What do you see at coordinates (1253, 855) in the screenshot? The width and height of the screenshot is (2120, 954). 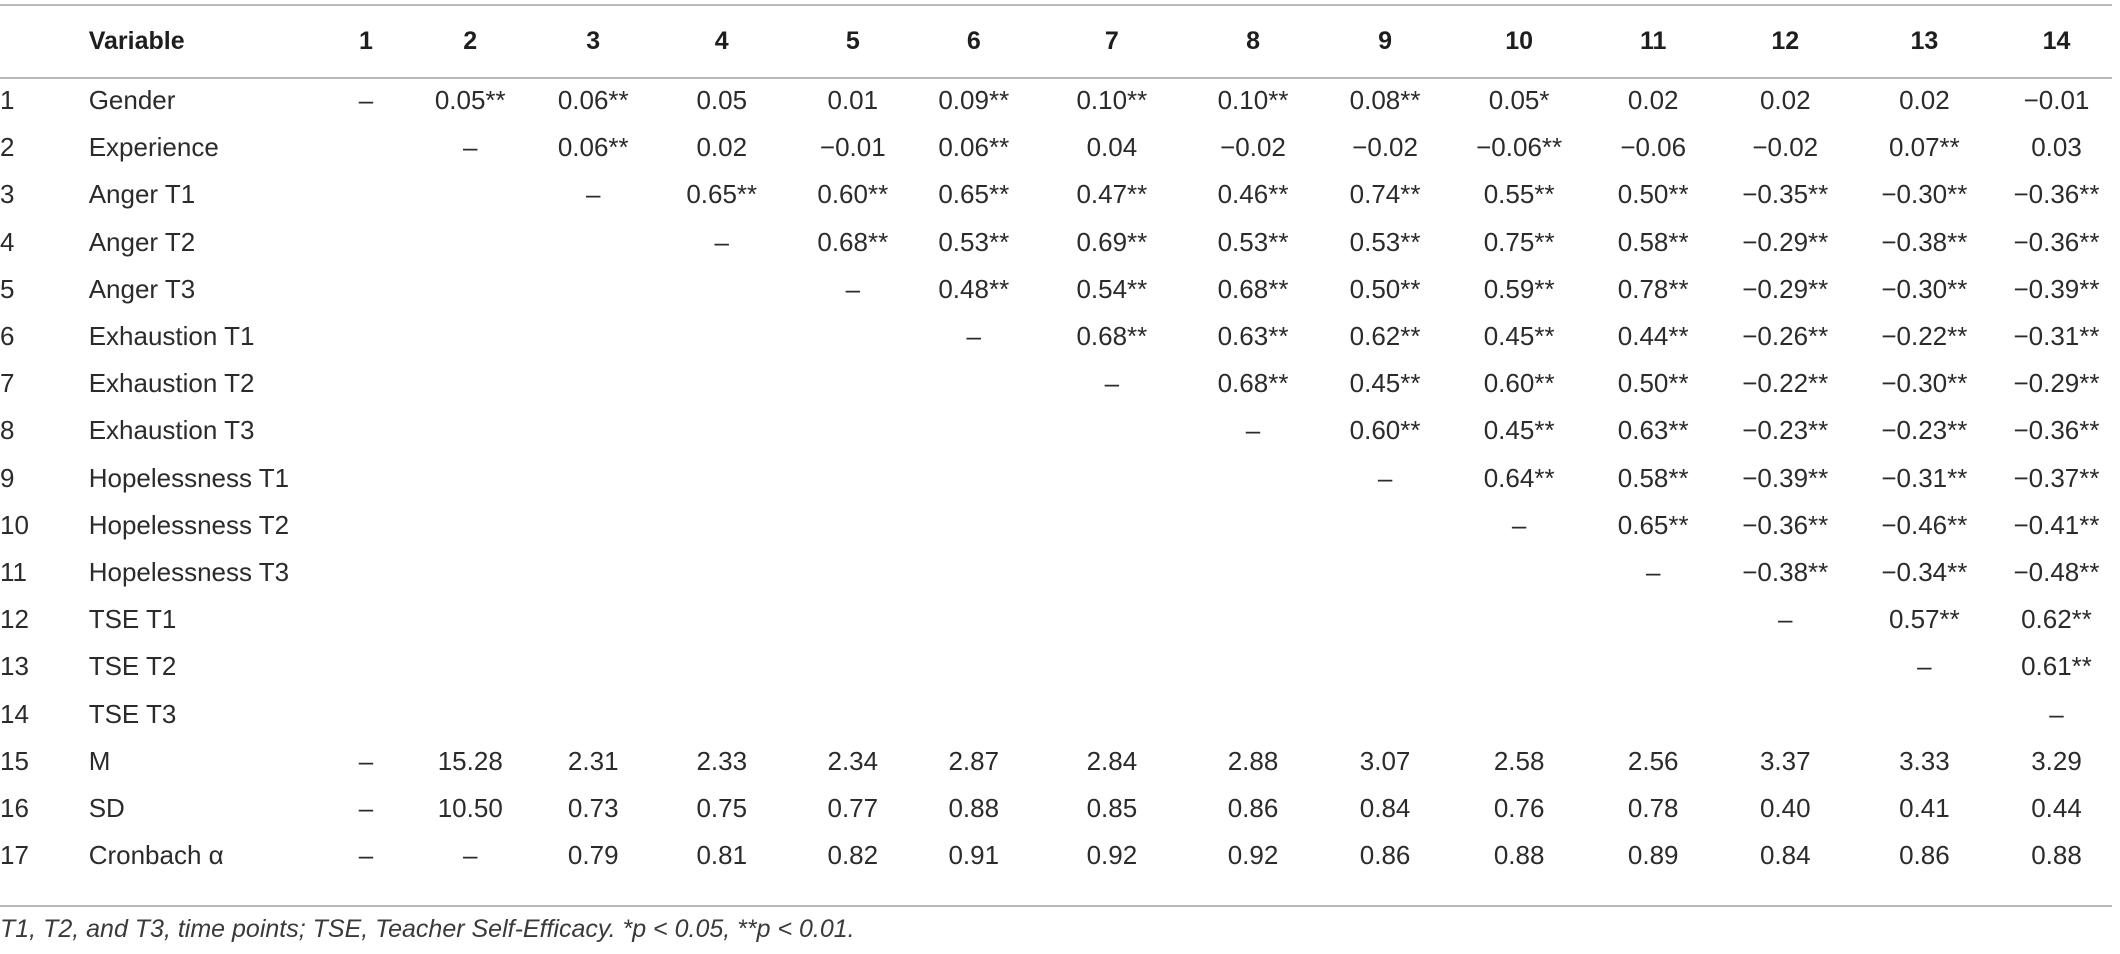 I see `table-cell: 0.92` at bounding box center [1253, 855].